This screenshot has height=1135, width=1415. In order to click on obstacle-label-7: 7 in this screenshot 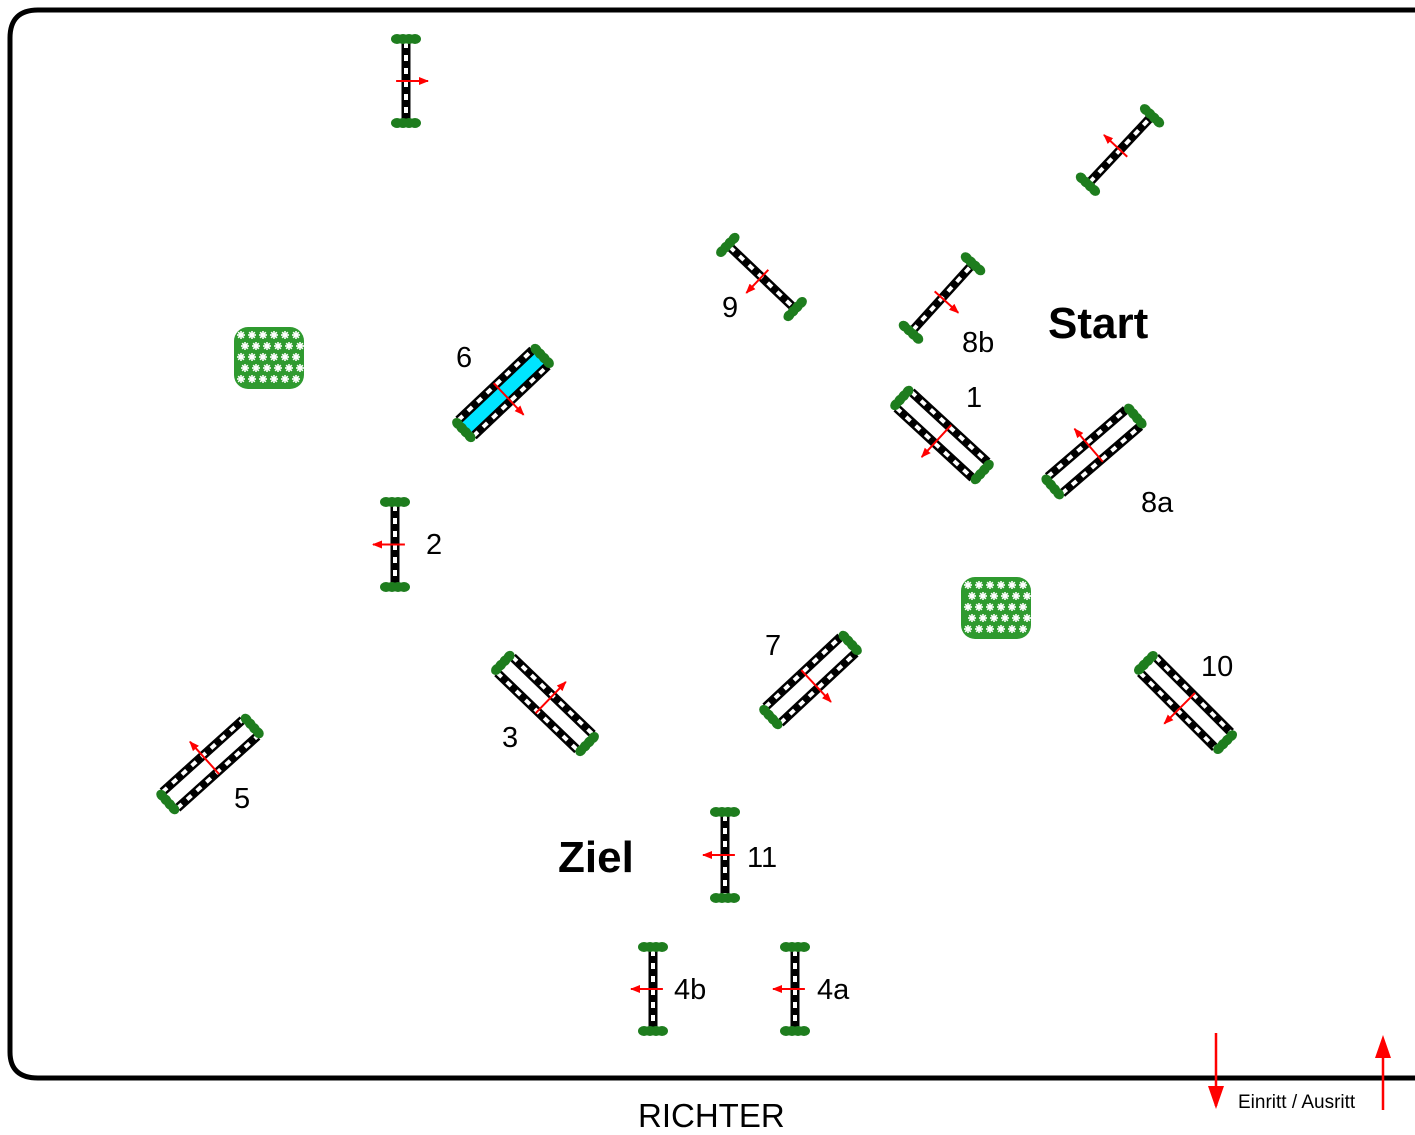, I will do `click(773, 646)`.